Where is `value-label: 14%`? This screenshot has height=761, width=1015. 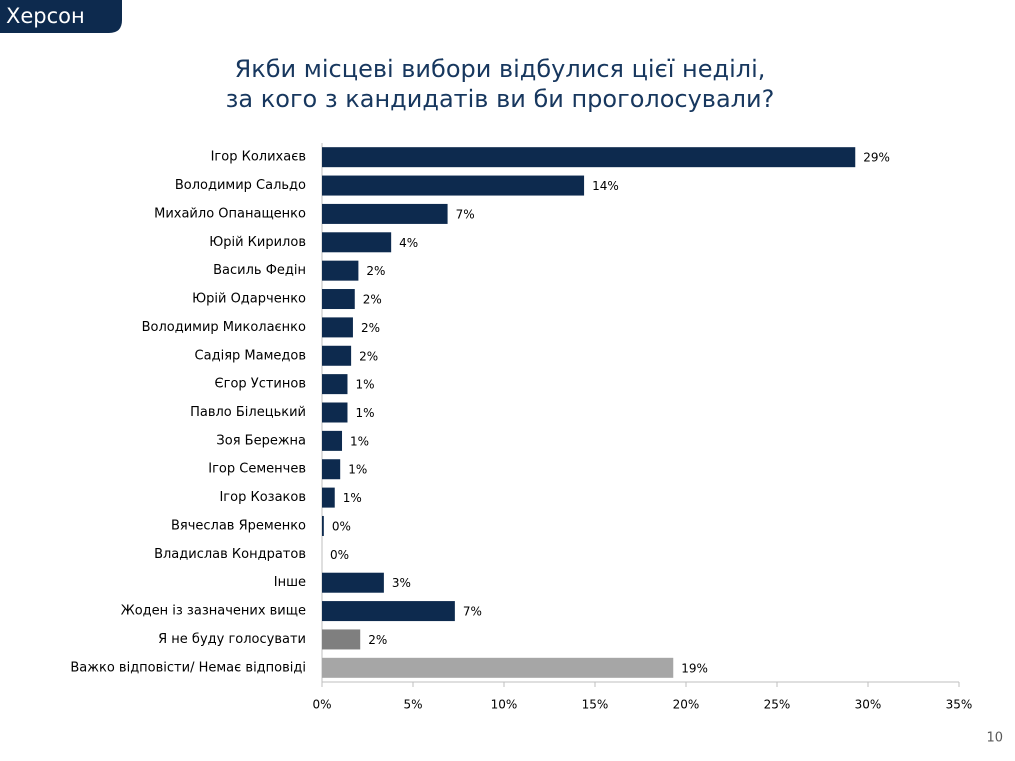 value-label: 14% is located at coordinates (605, 186).